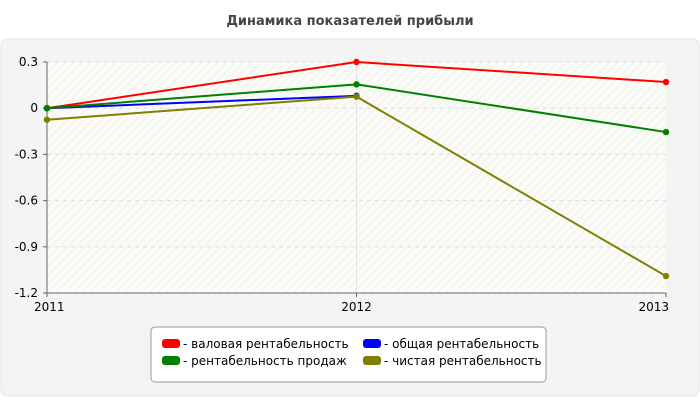 The image size is (700, 400). I want to click on legend-box, so click(348, 354).